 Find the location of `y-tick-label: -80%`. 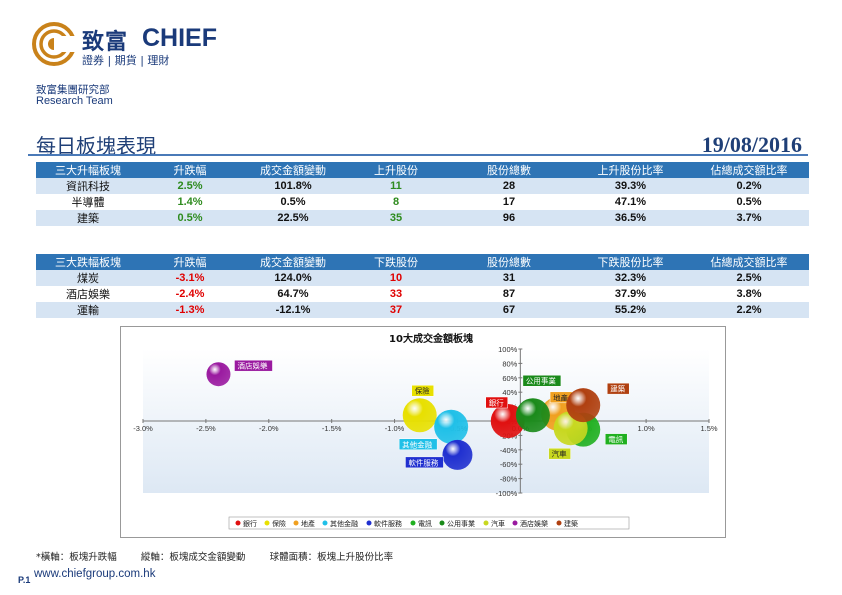

y-tick-label: -80% is located at coordinates (509, 479).